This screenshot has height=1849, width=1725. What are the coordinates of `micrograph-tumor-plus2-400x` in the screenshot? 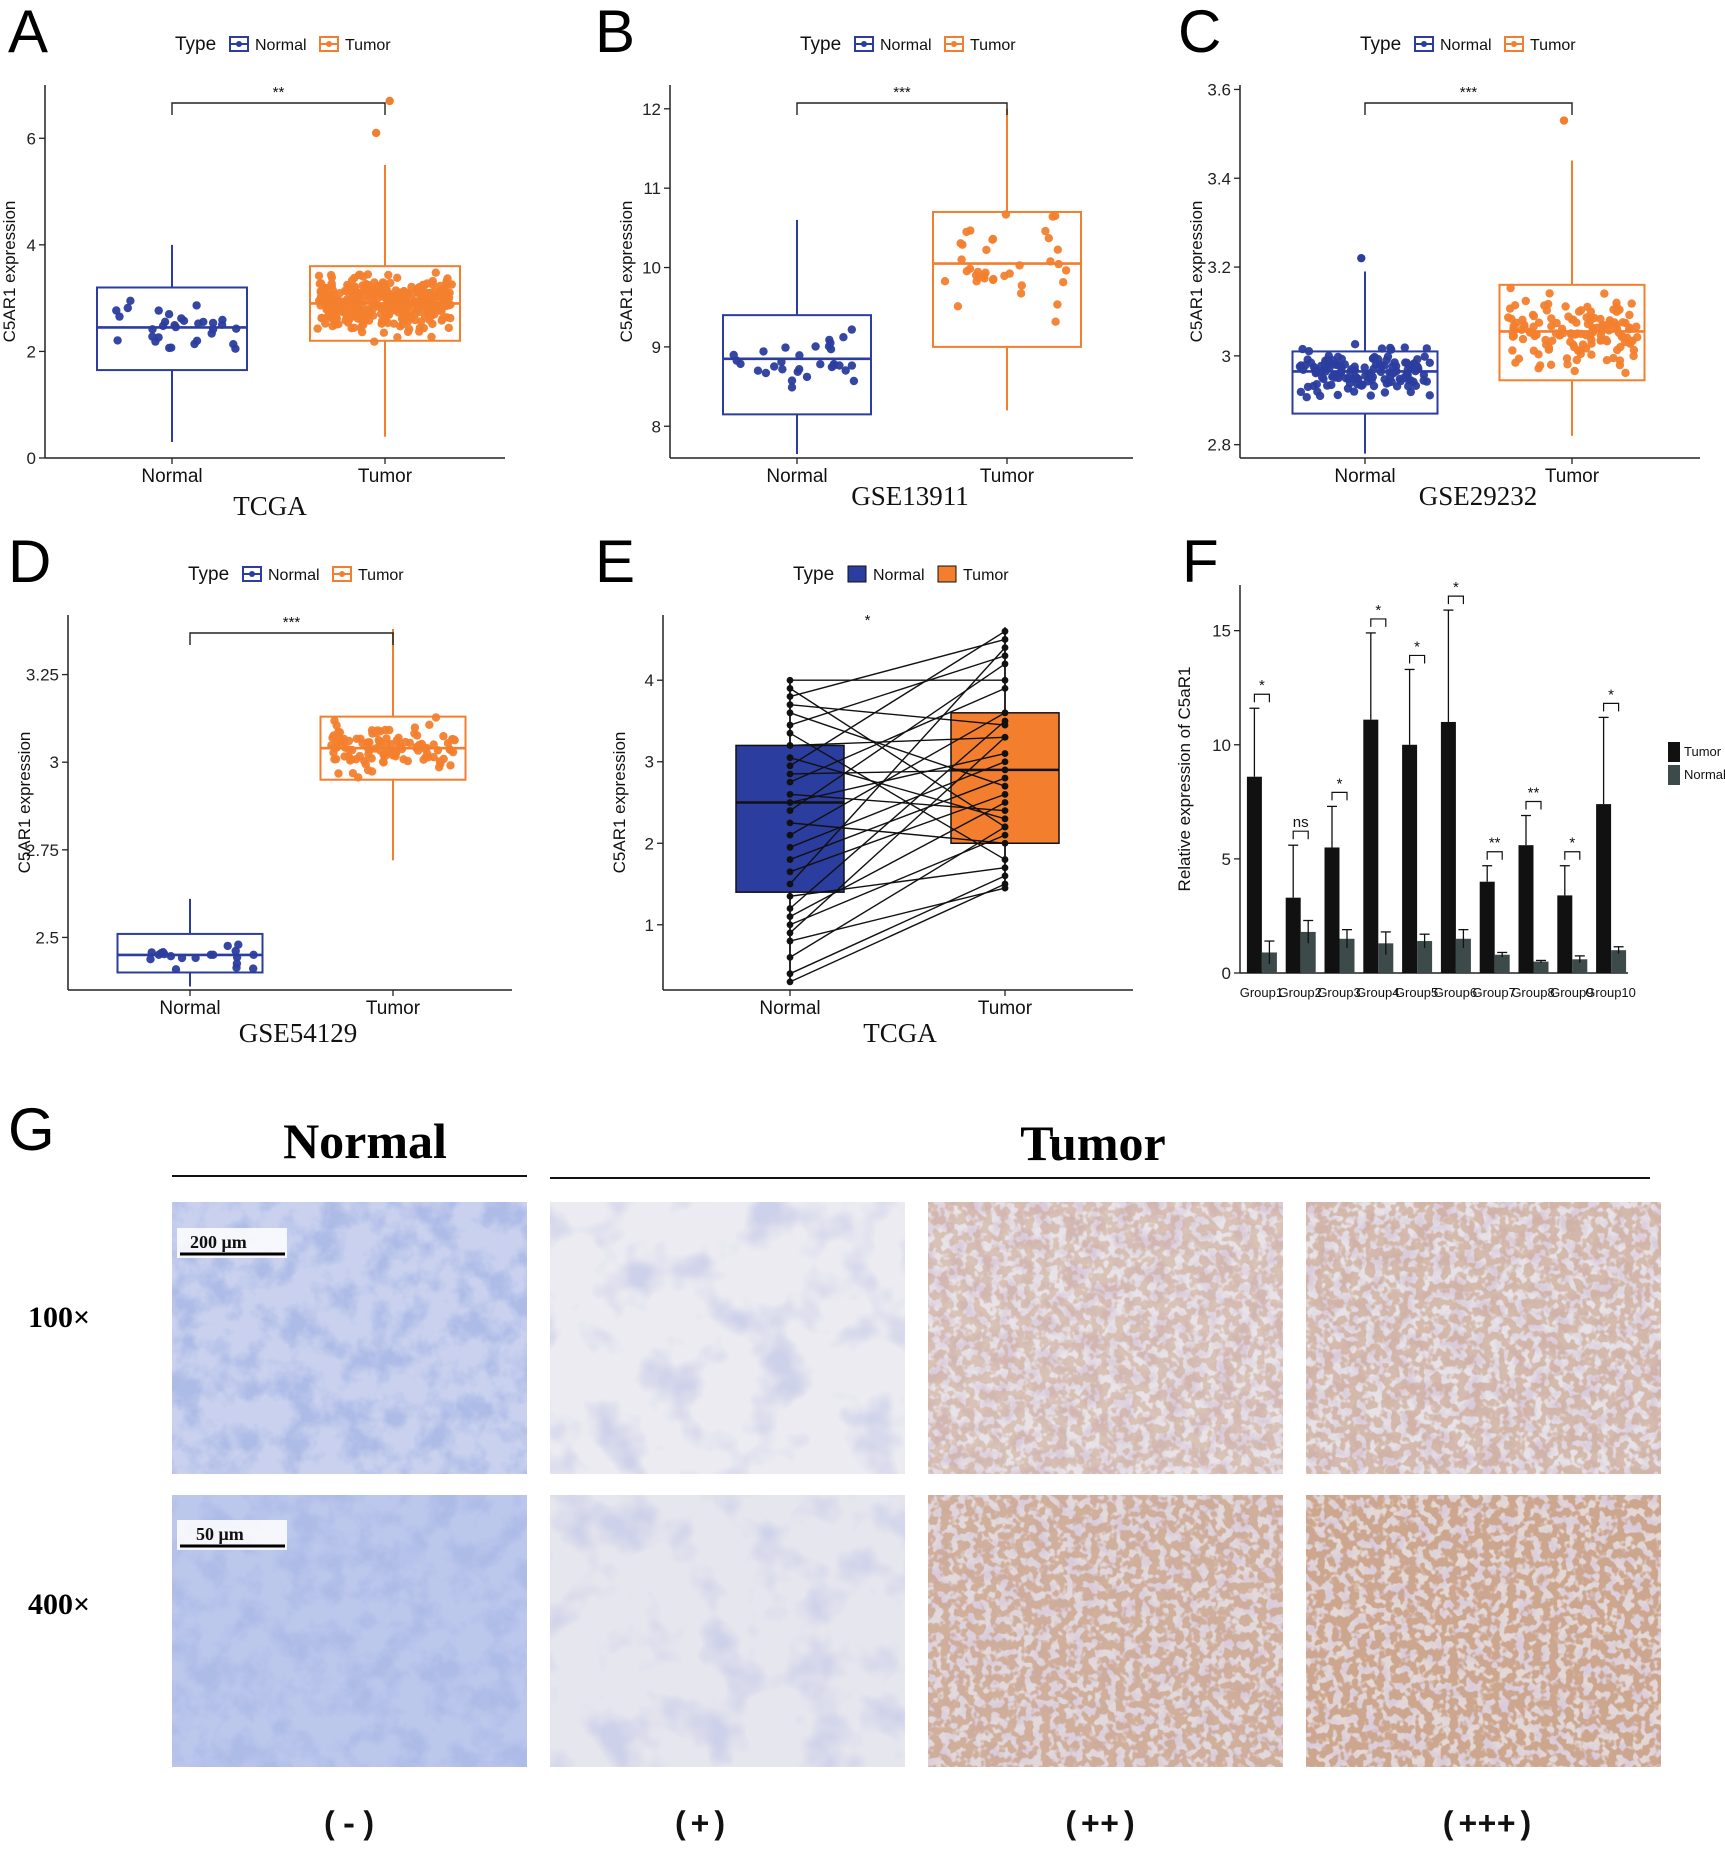 It's located at (1105, 1631).